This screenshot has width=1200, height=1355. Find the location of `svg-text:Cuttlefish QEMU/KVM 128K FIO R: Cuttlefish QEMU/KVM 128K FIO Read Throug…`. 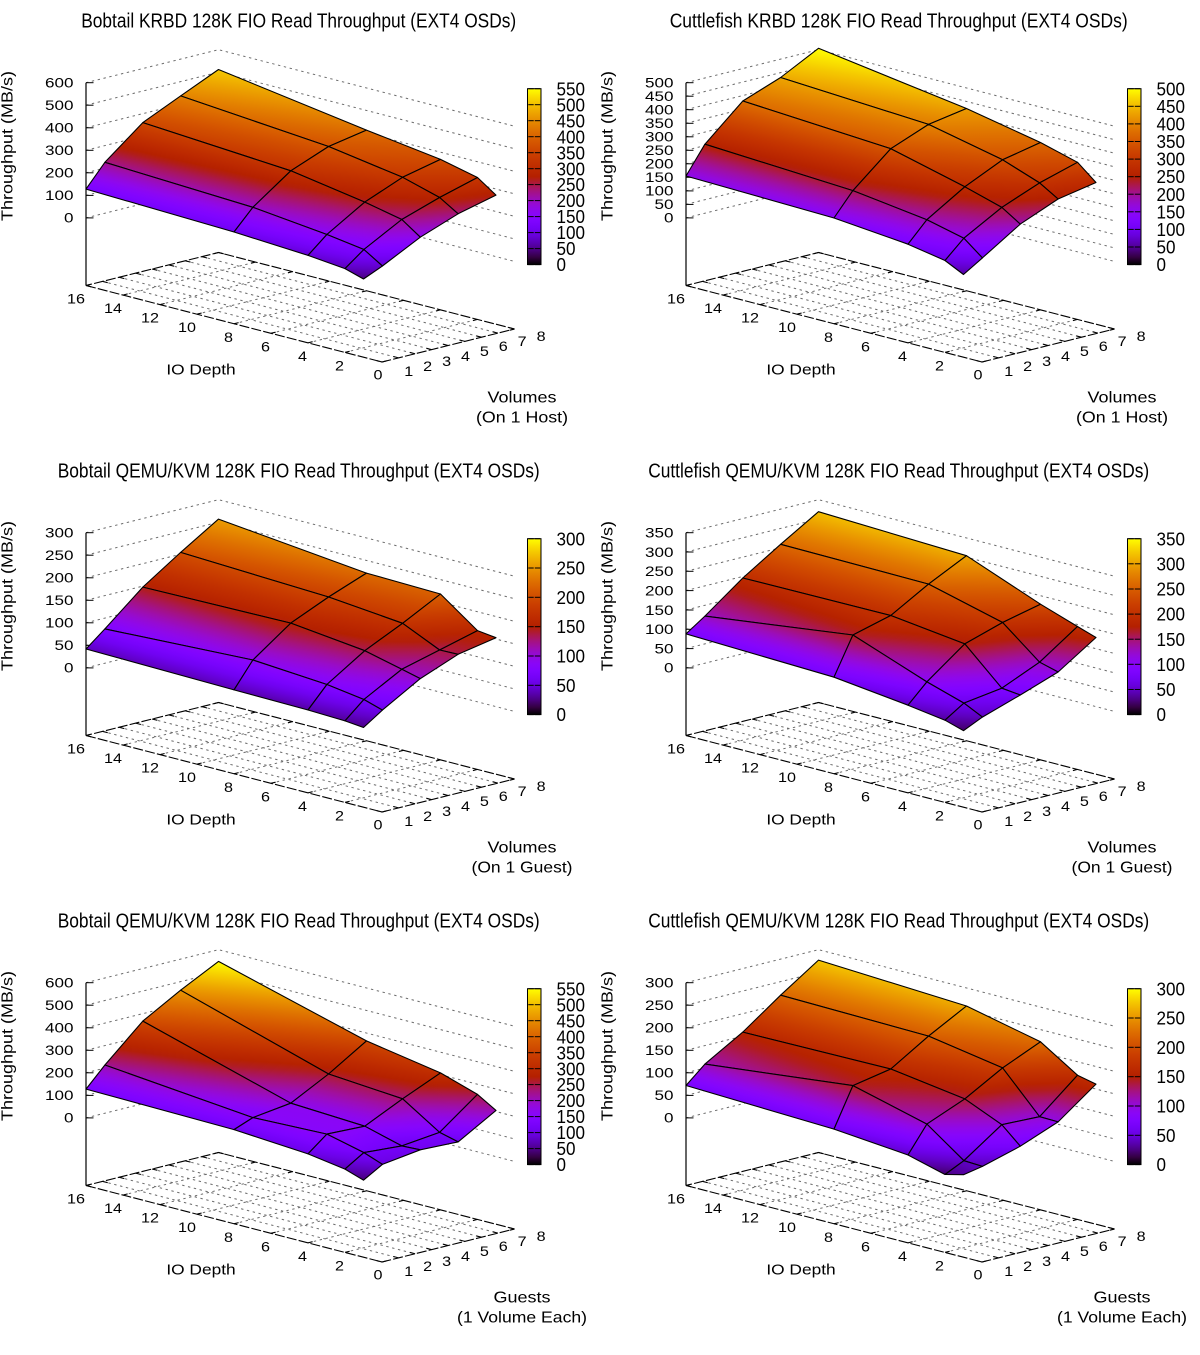

svg-text:Cuttlefish QEMU/KVM 128K FIO R: Cuttlefish QEMU/KVM 128K FIO Read Throug… is located at coordinates (898, 921).